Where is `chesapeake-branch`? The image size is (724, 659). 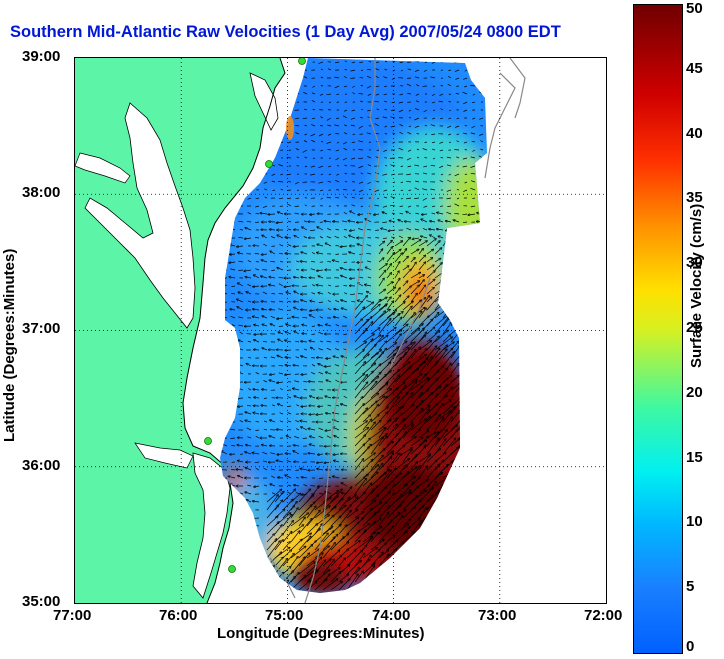
chesapeake-branch is located at coordinates (103, 168).